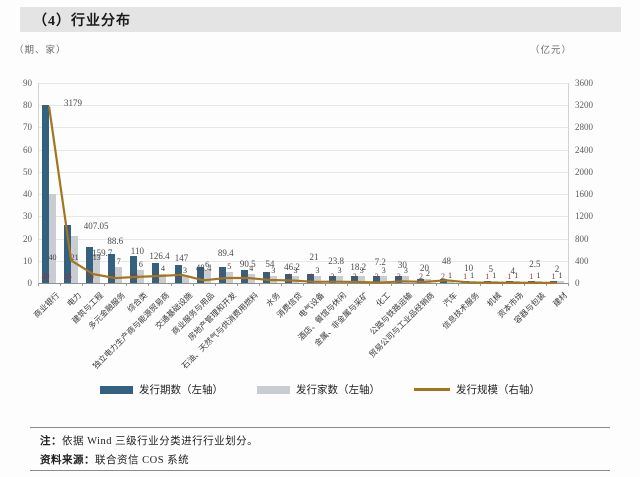 The width and height of the screenshot is (640, 477). What do you see at coordinates (27, 149) in the screenshot?
I see `left-axis-tick-label: 60` at bounding box center [27, 149].